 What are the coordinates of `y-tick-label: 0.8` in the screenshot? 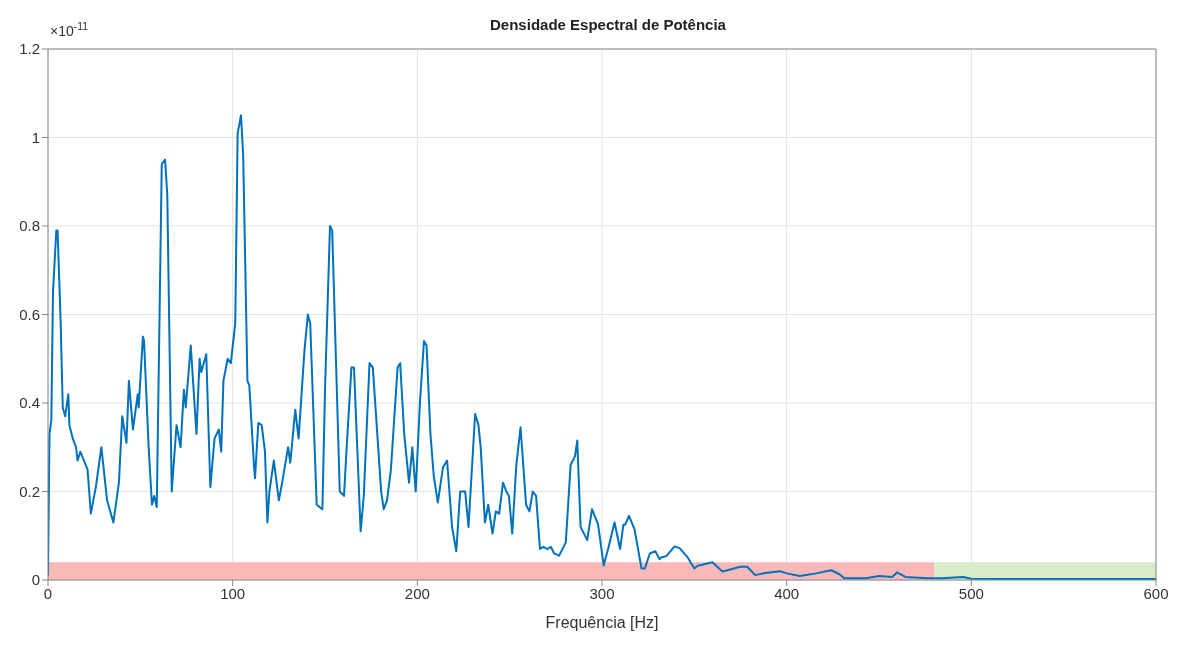 It's located at (29, 226).